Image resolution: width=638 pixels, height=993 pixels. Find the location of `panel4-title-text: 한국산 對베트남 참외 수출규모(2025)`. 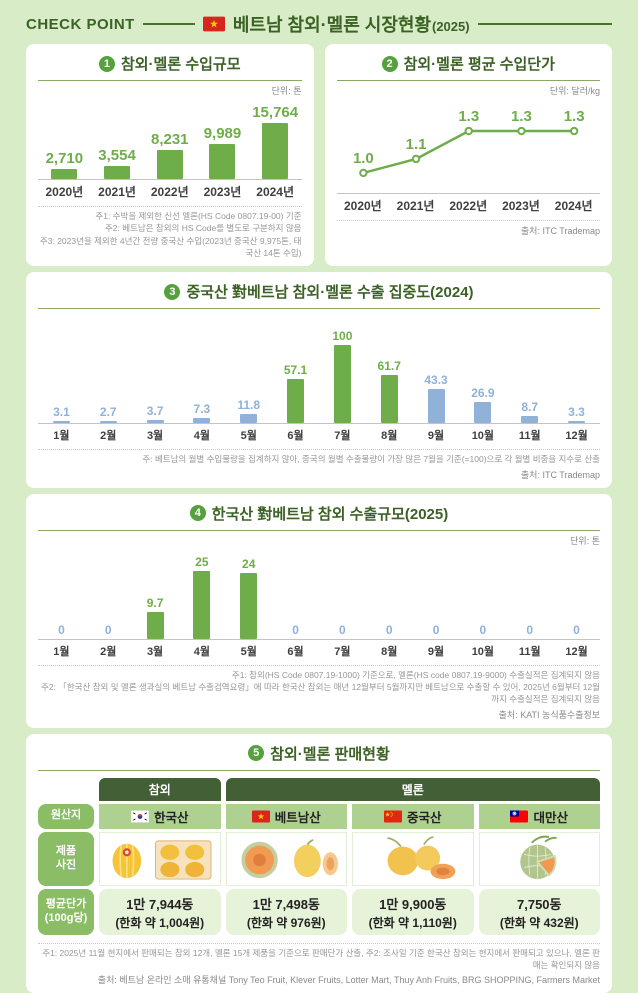

panel4-title-text: 한국산 對베트남 참외 수출규모(2025) is located at coordinates (330, 513).